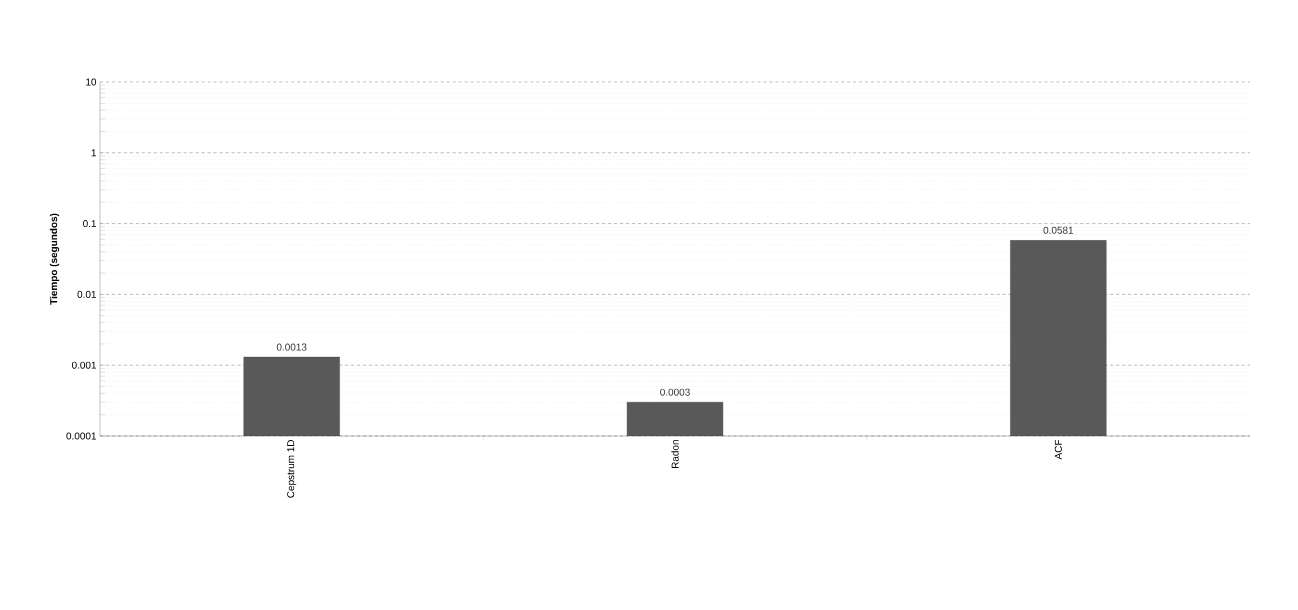 Image resolution: width=1298 pixels, height=610 pixels. What do you see at coordinates (675, 454) in the screenshot?
I see `x-tick-label: Radon` at bounding box center [675, 454].